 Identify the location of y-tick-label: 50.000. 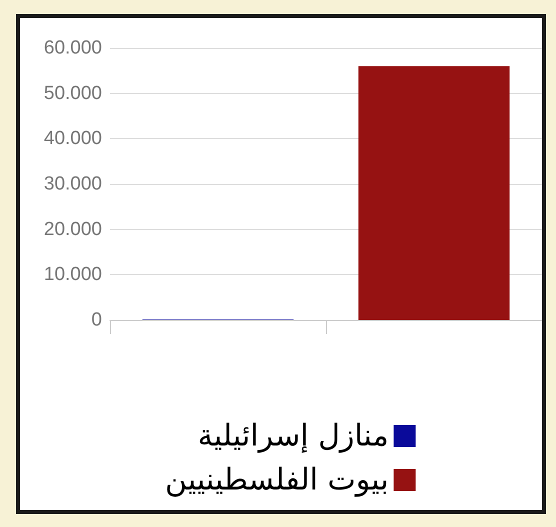
(73, 93).